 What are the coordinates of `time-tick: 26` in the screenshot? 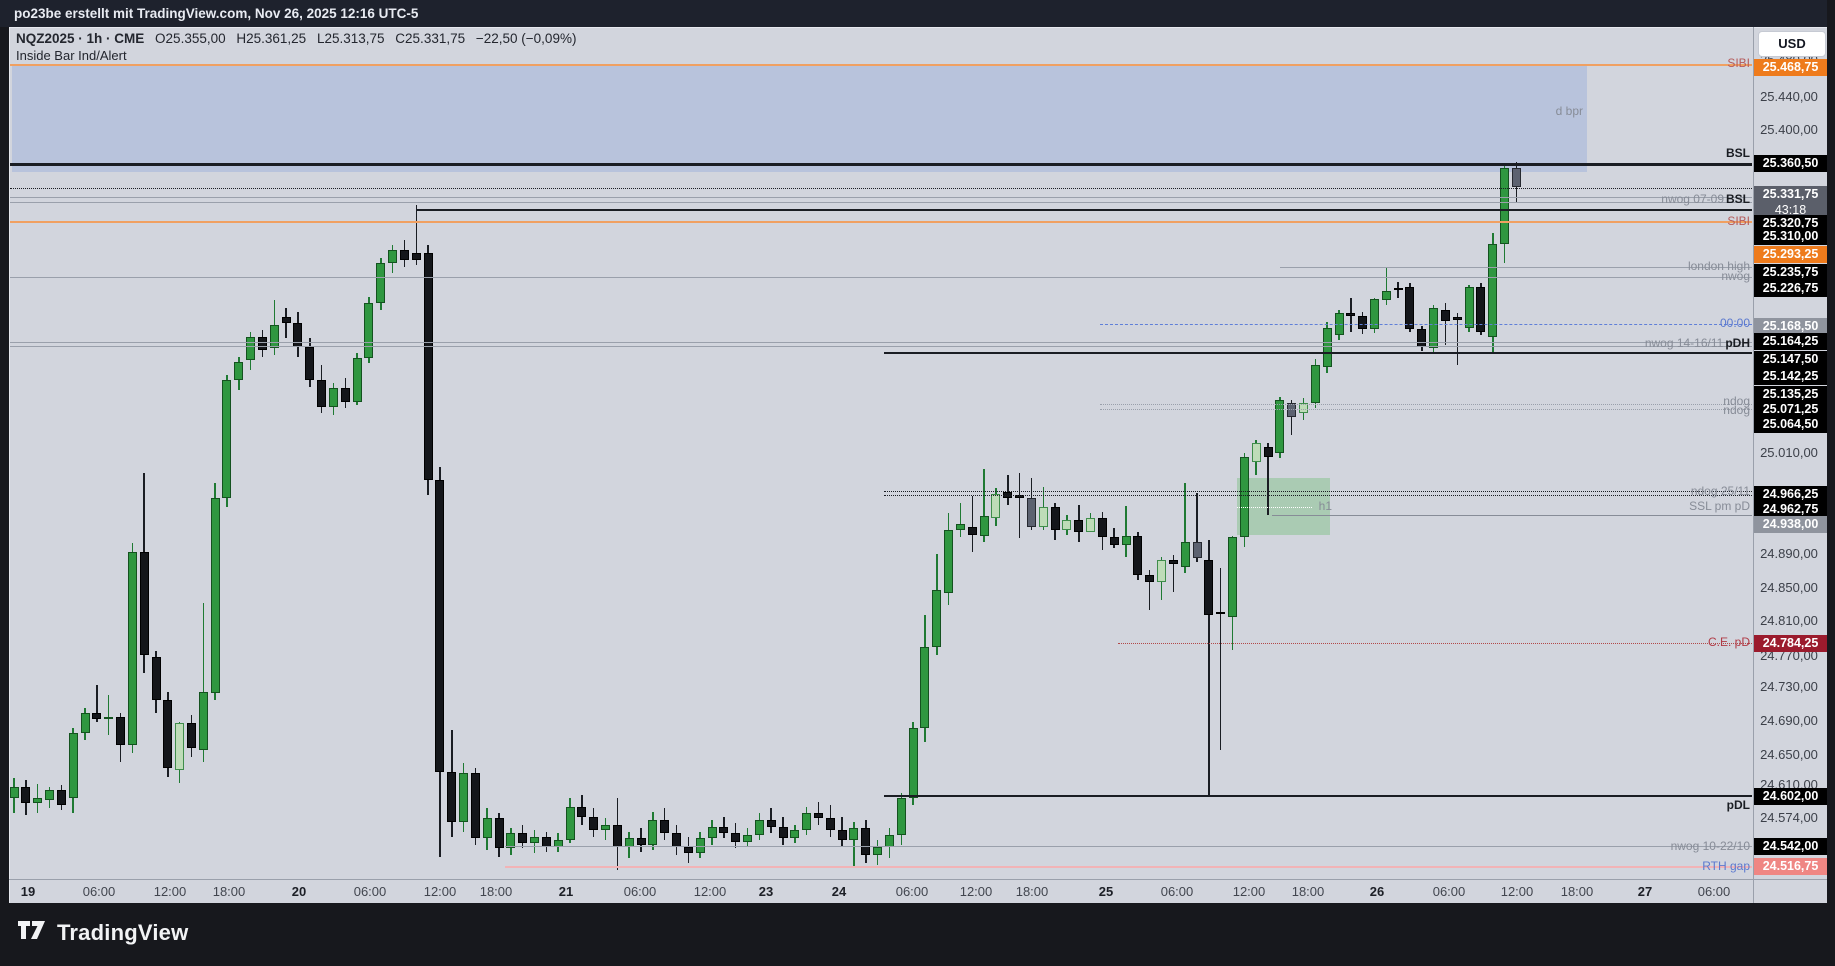 It's located at (1377, 891).